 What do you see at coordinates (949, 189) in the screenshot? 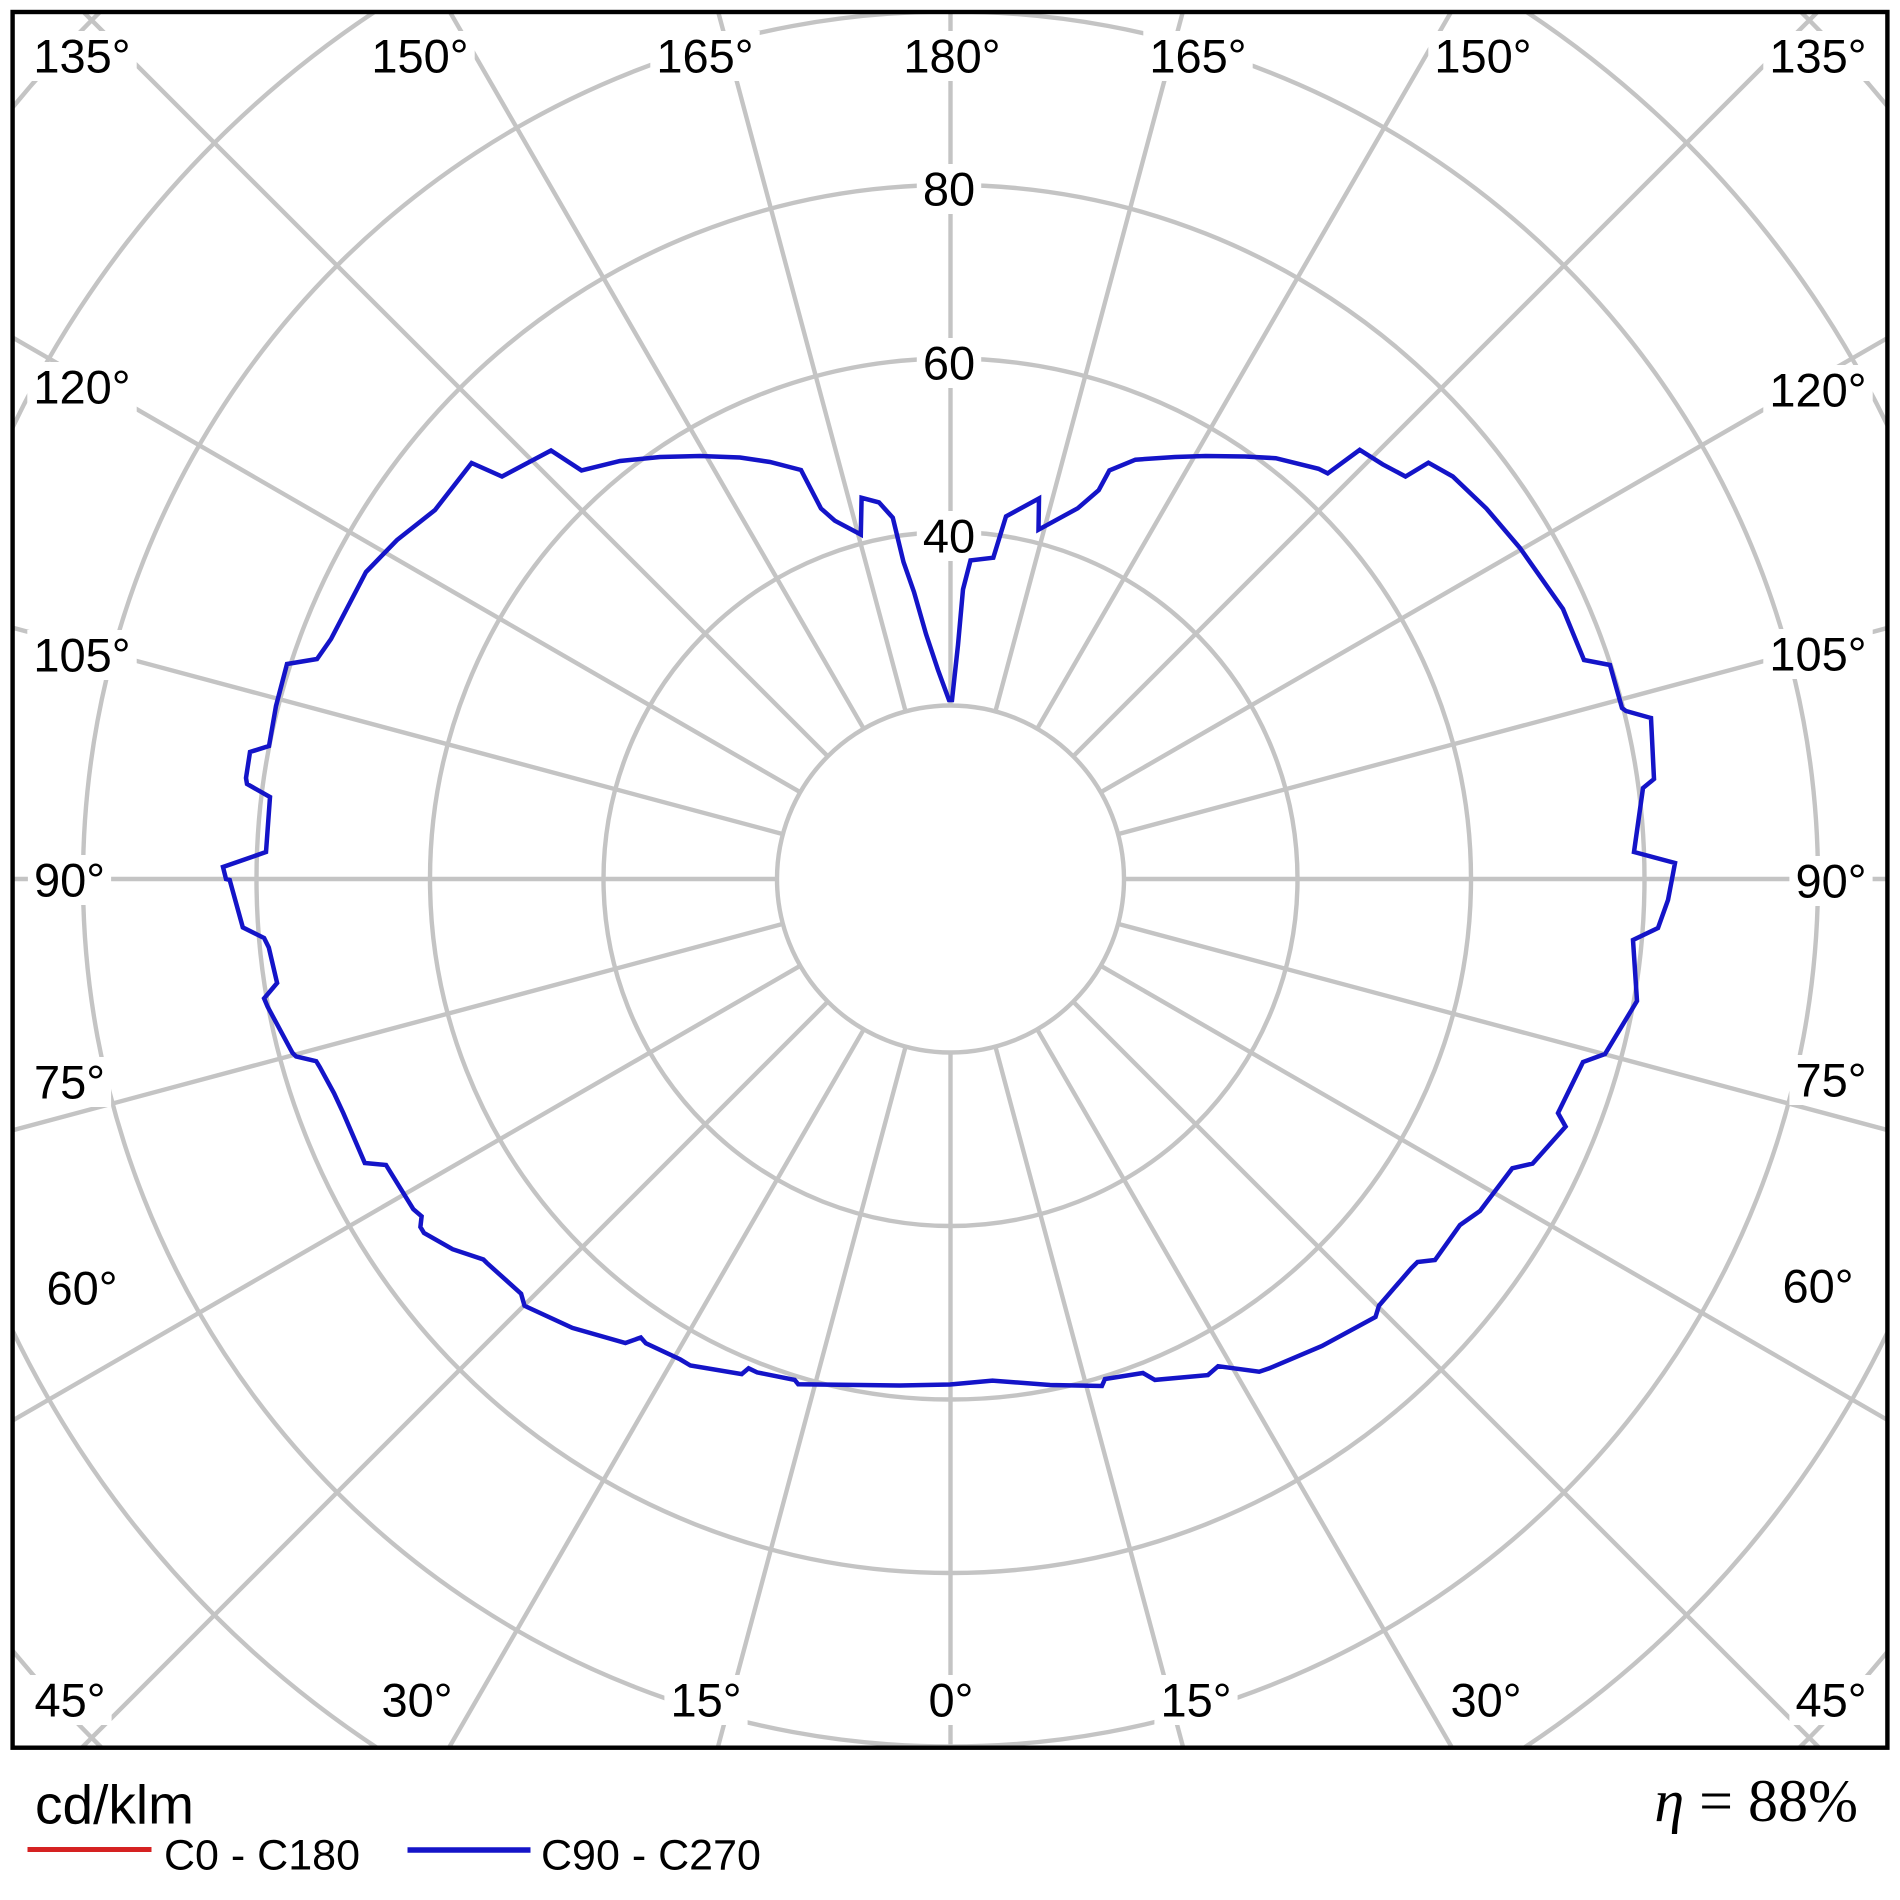
I see `svg-text: 80` at bounding box center [949, 189].